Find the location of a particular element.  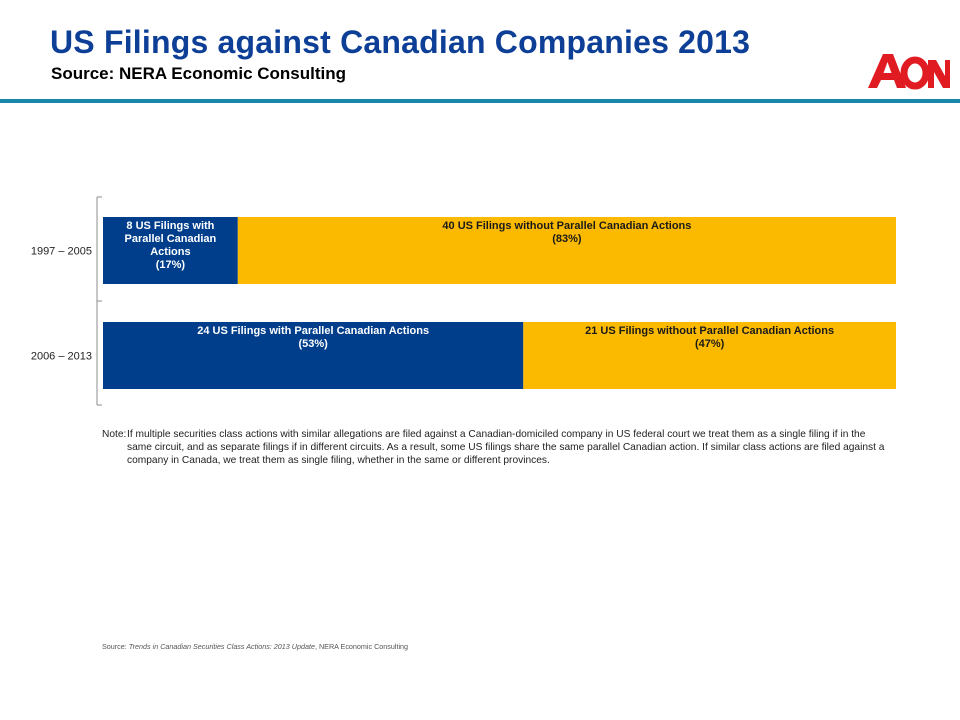

category-label-1: 2006 – 2013 is located at coordinates (61, 357).